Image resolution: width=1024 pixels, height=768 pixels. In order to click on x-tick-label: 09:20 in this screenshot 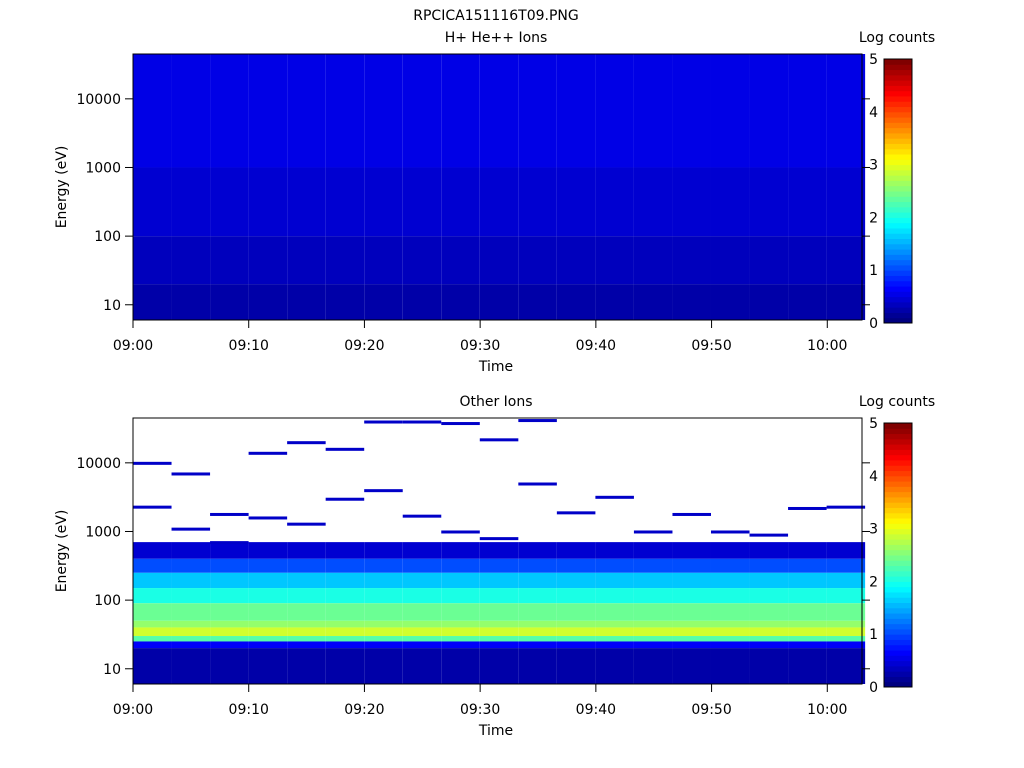, I will do `click(364, 346)`.